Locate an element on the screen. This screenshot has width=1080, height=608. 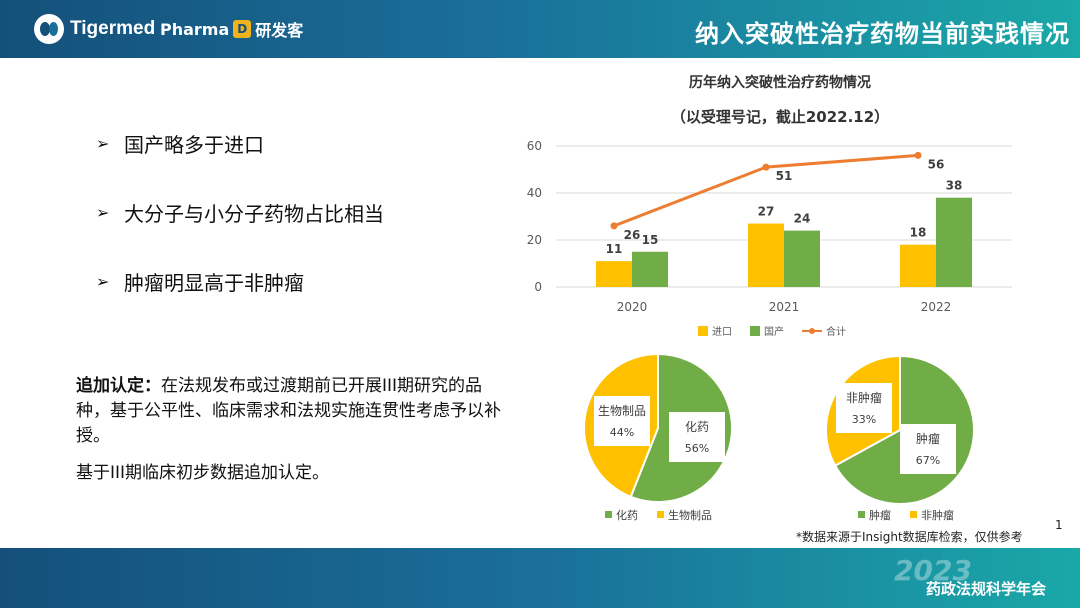
pharma-logo-cn: 研发客 is located at coordinates (279, 30).